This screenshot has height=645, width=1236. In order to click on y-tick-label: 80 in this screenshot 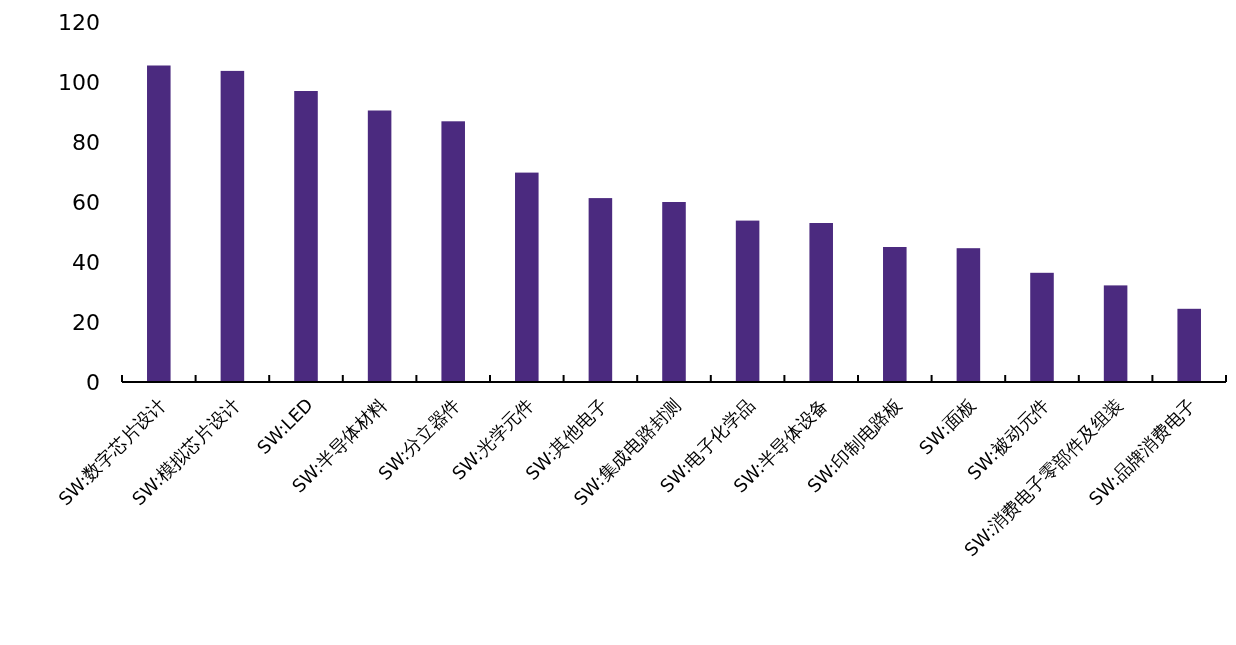, I will do `click(86, 142)`.